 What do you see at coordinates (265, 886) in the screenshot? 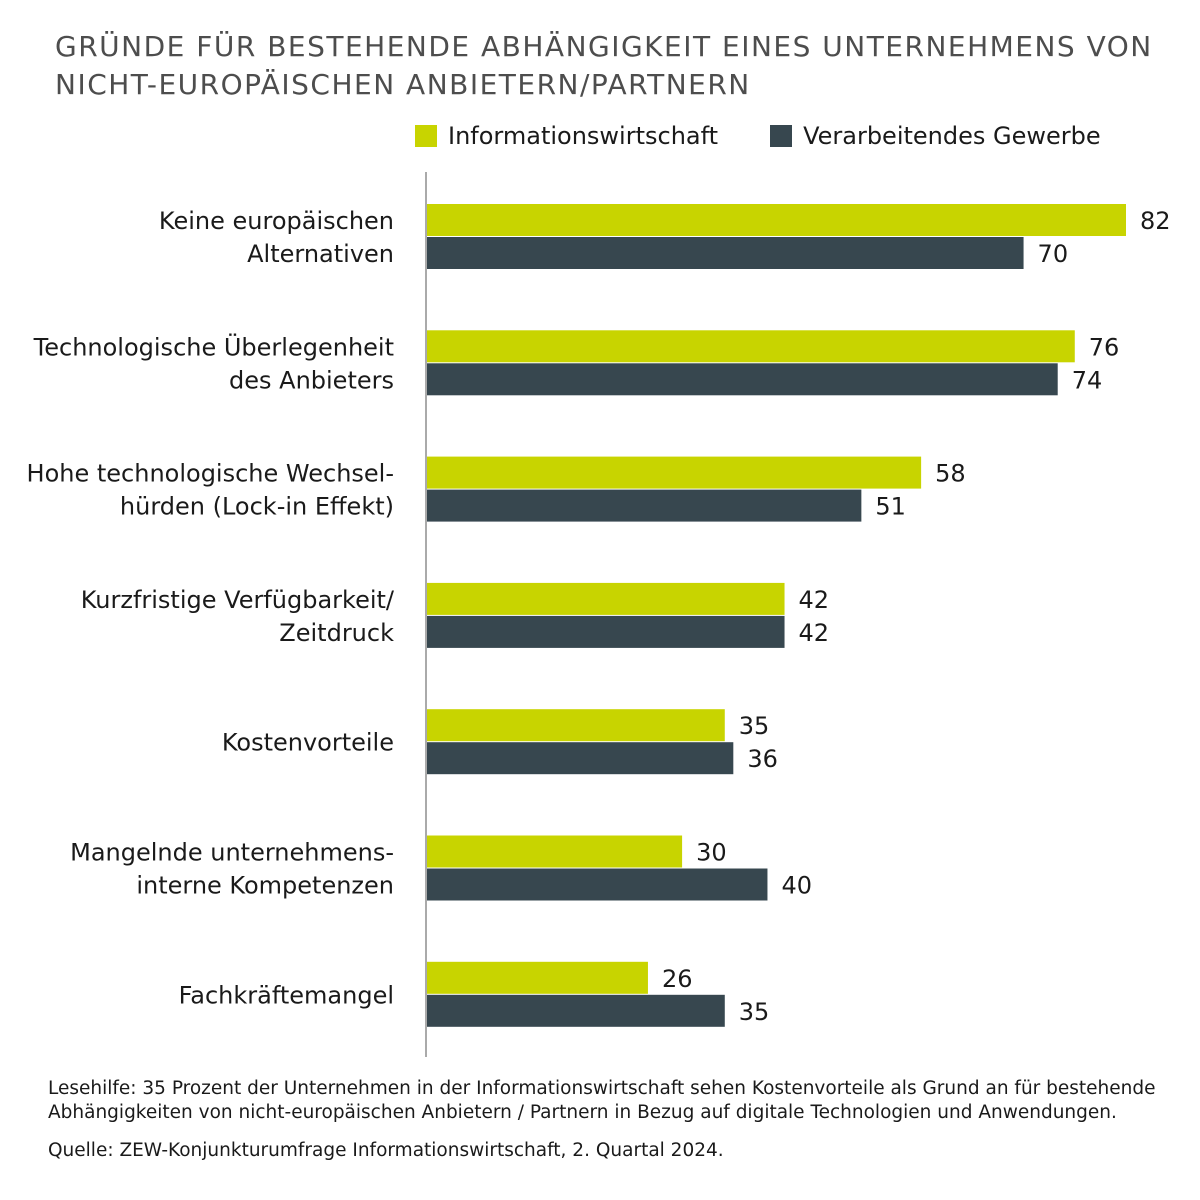
I see `category-label-5-line-1: interne Kompetenzen` at bounding box center [265, 886].